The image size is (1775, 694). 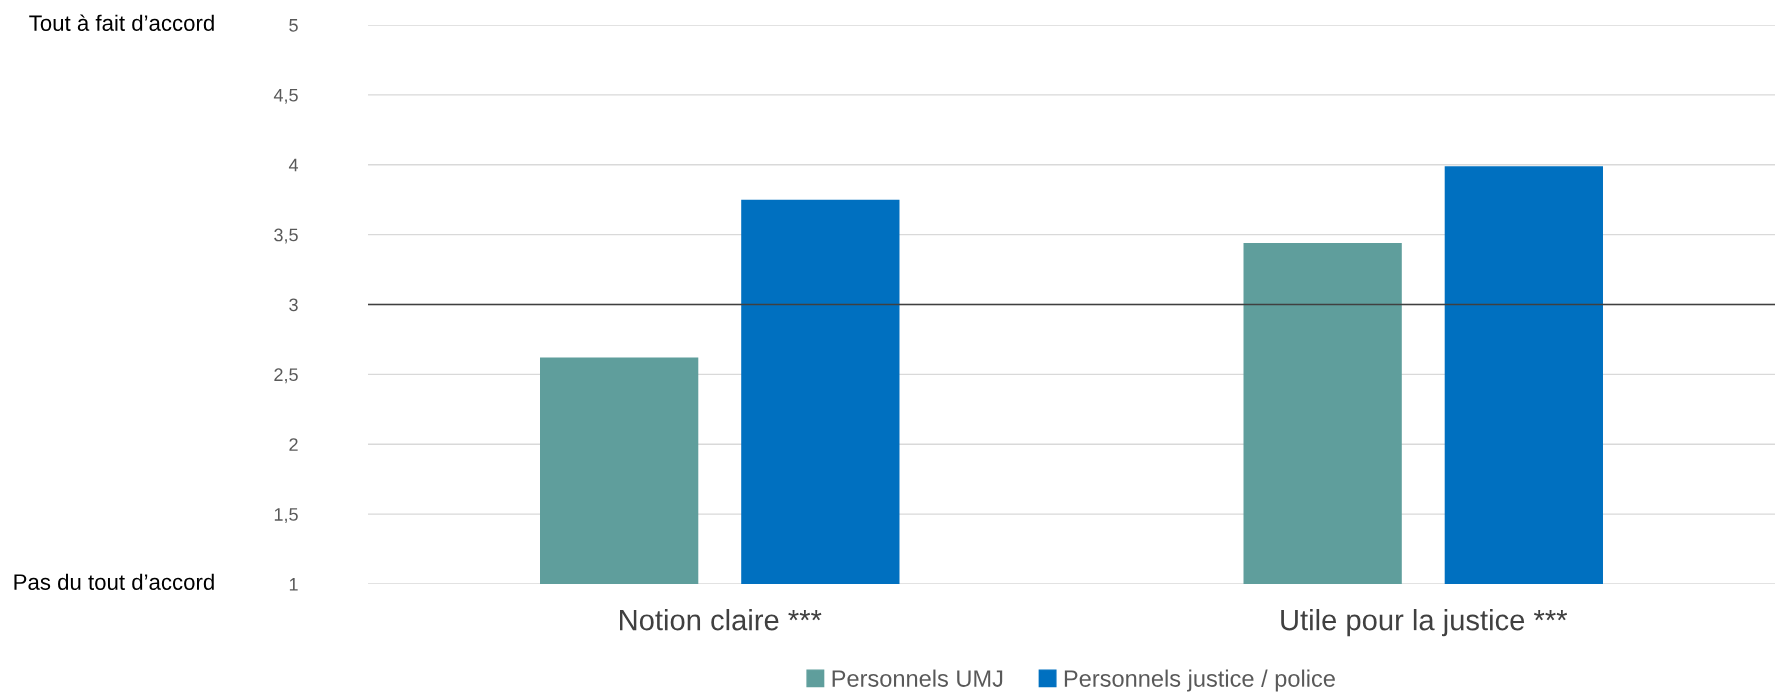 I want to click on y-tick-label: 3,5, so click(x=286, y=236).